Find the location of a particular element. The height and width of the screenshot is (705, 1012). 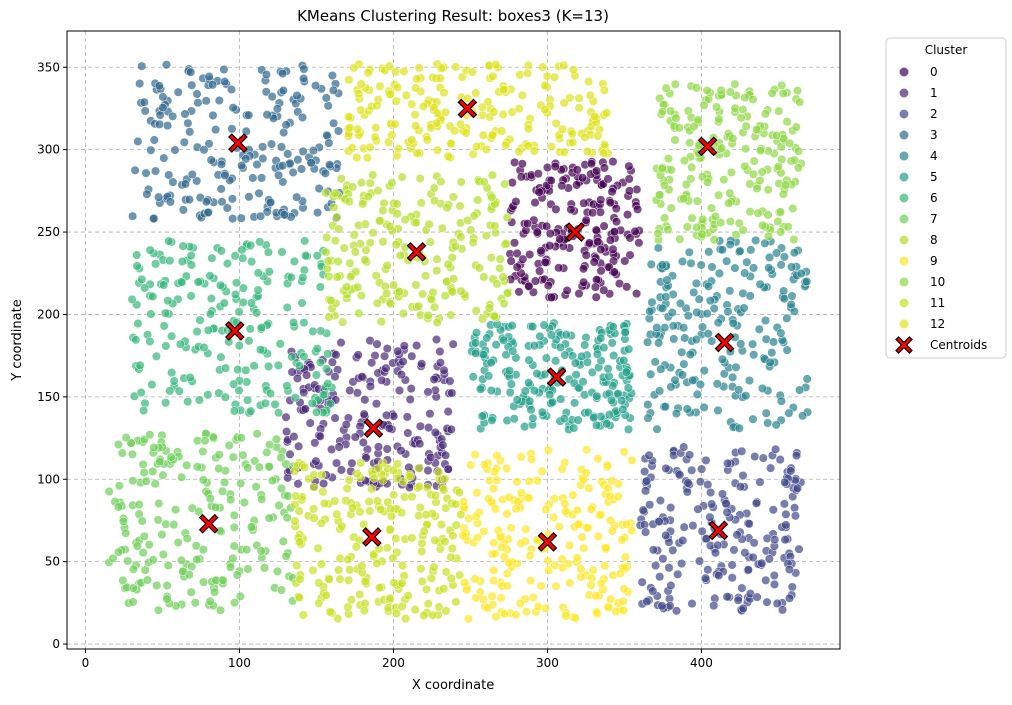

legend-marker-centroids is located at coordinates (904, 345).